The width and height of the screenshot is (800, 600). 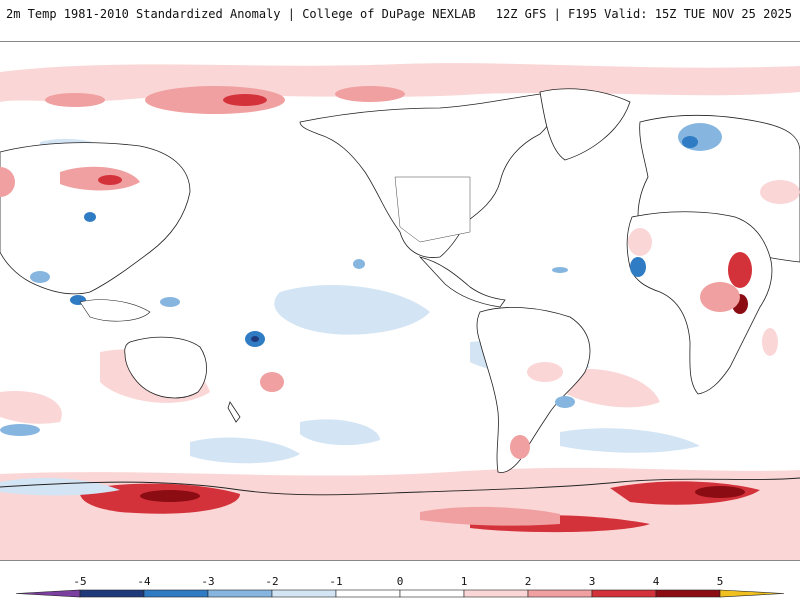 I want to click on south-america, so click(x=533, y=390).